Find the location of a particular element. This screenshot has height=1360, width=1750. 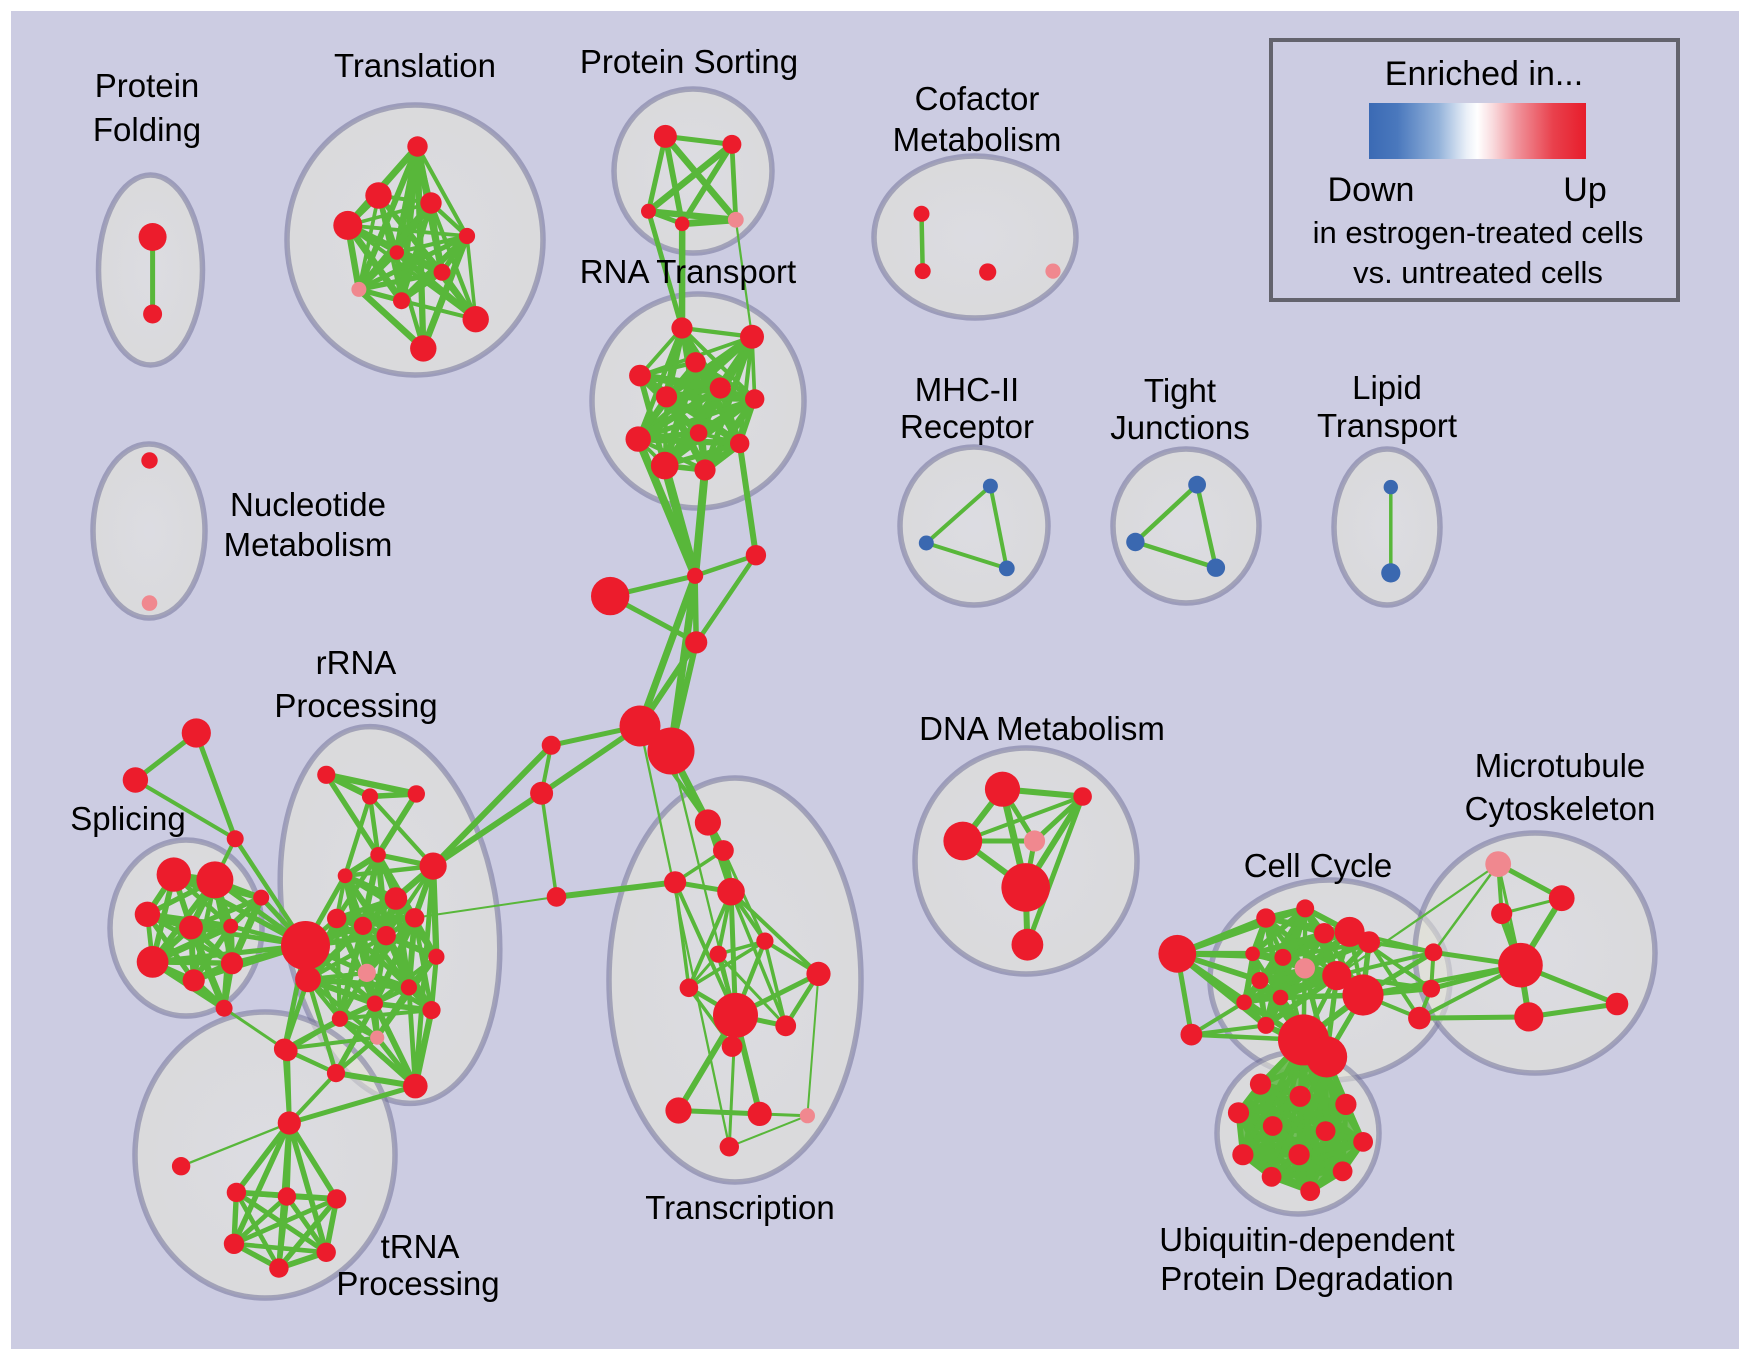

svg-text: Protein Sorting is located at coordinates (689, 61).